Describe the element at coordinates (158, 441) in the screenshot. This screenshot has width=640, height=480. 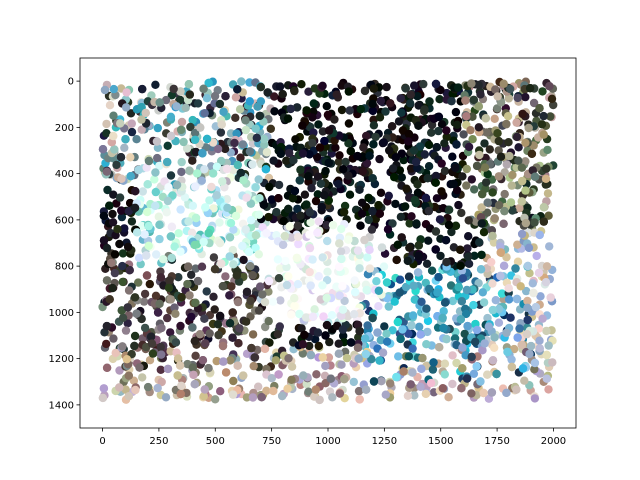
I see `x-tick-label: 250` at that location.